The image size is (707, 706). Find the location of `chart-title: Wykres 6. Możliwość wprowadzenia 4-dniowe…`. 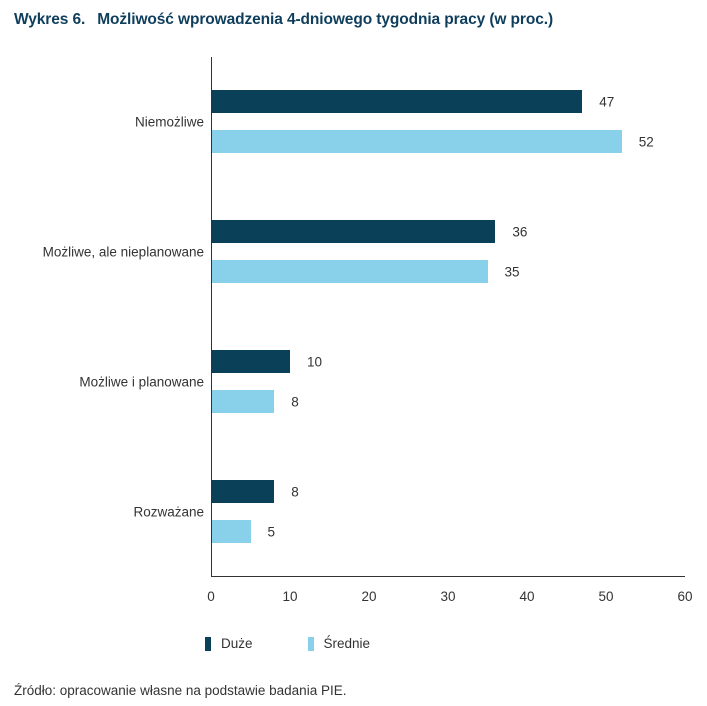

chart-title: Wykres 6. Możliwość wprowadzenia 4-dniowe… is located at coordinates (283, 20).